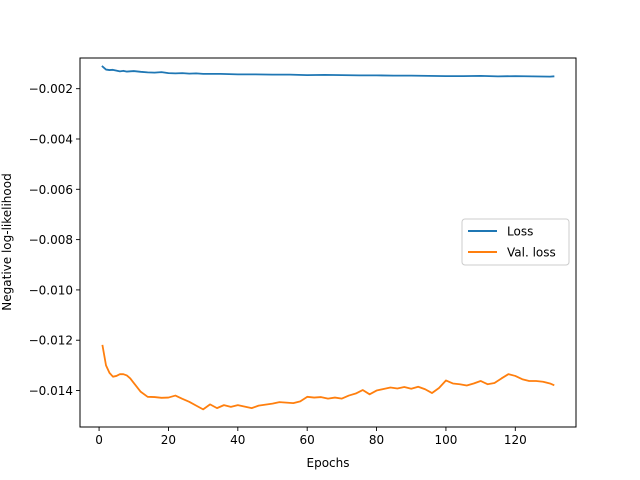  I want to click on y-tick-label: −0.012, so click(51, 341).